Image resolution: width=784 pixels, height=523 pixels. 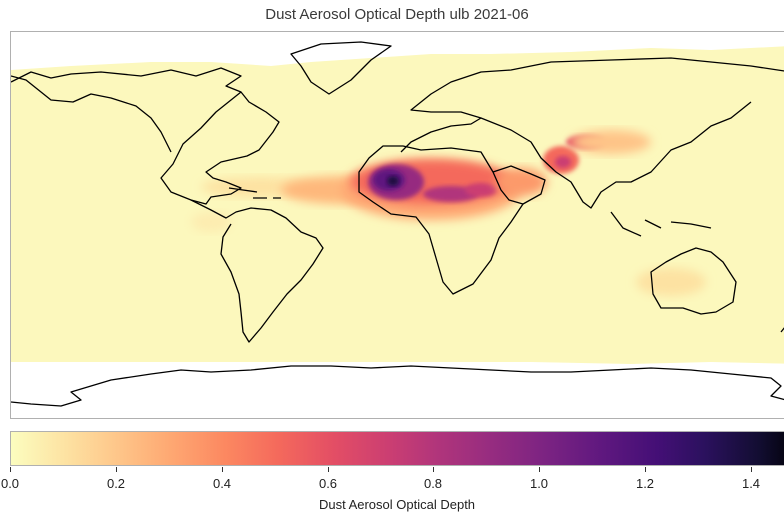 What do you see at coordinates (328, 483) in the screenshot?
I see `colorbar-tick-label: 0.6` at bounding box center [328, 483].